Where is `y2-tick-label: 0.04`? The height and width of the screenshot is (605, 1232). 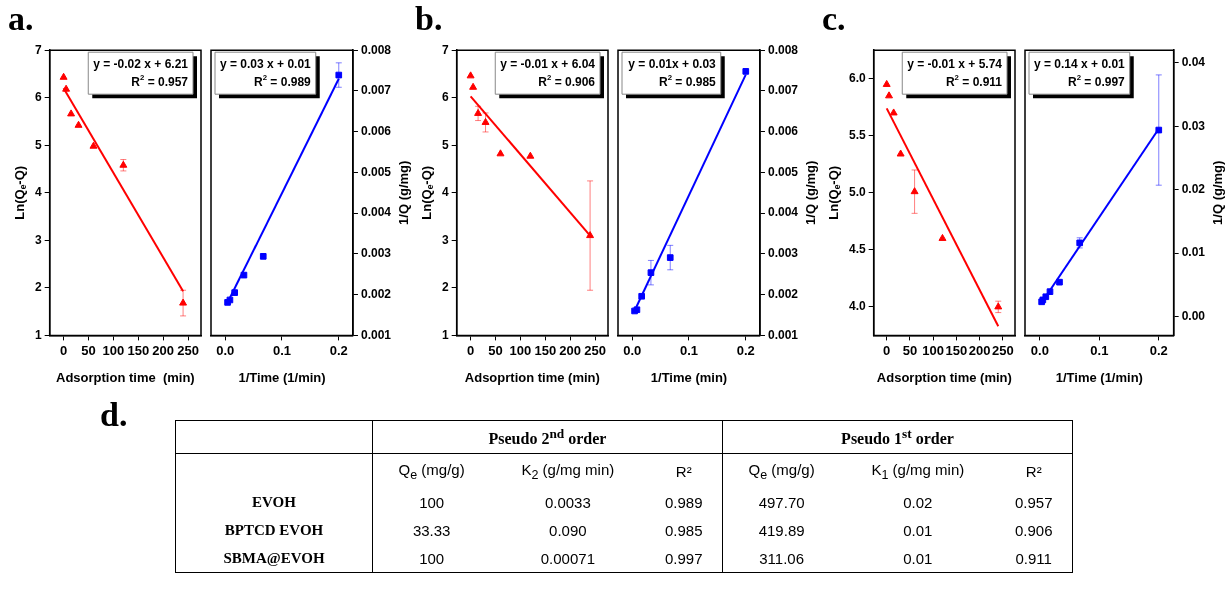
y2-tick-label: 0.04 is located at coordinates (1193, 62).